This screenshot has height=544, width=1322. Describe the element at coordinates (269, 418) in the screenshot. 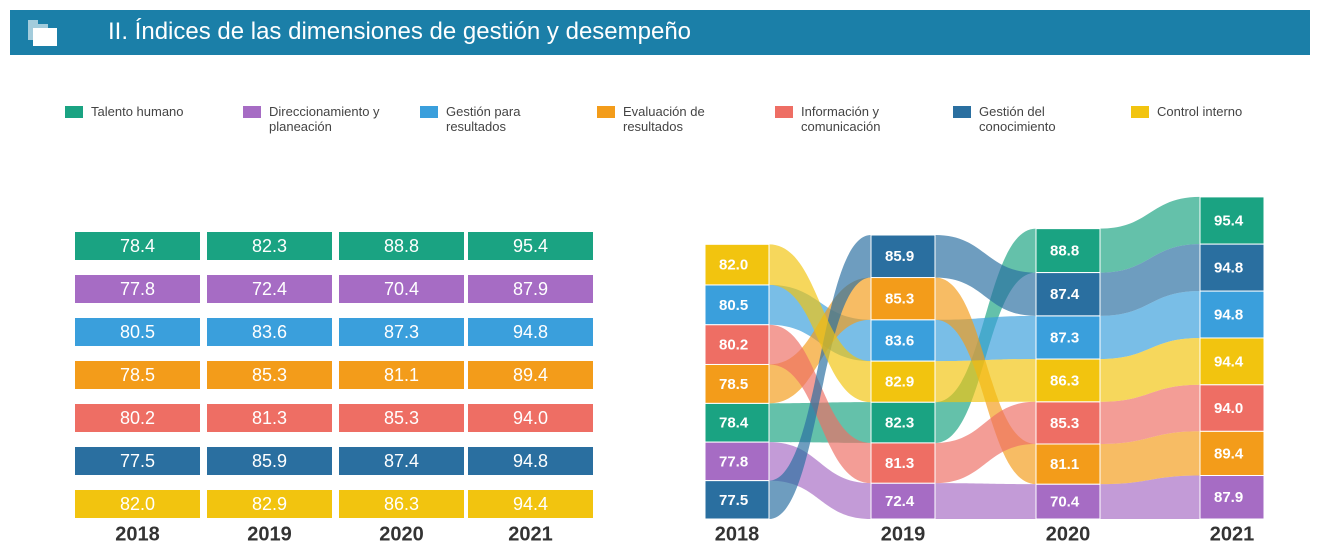

I see `cell-label: 81.3` at that location.